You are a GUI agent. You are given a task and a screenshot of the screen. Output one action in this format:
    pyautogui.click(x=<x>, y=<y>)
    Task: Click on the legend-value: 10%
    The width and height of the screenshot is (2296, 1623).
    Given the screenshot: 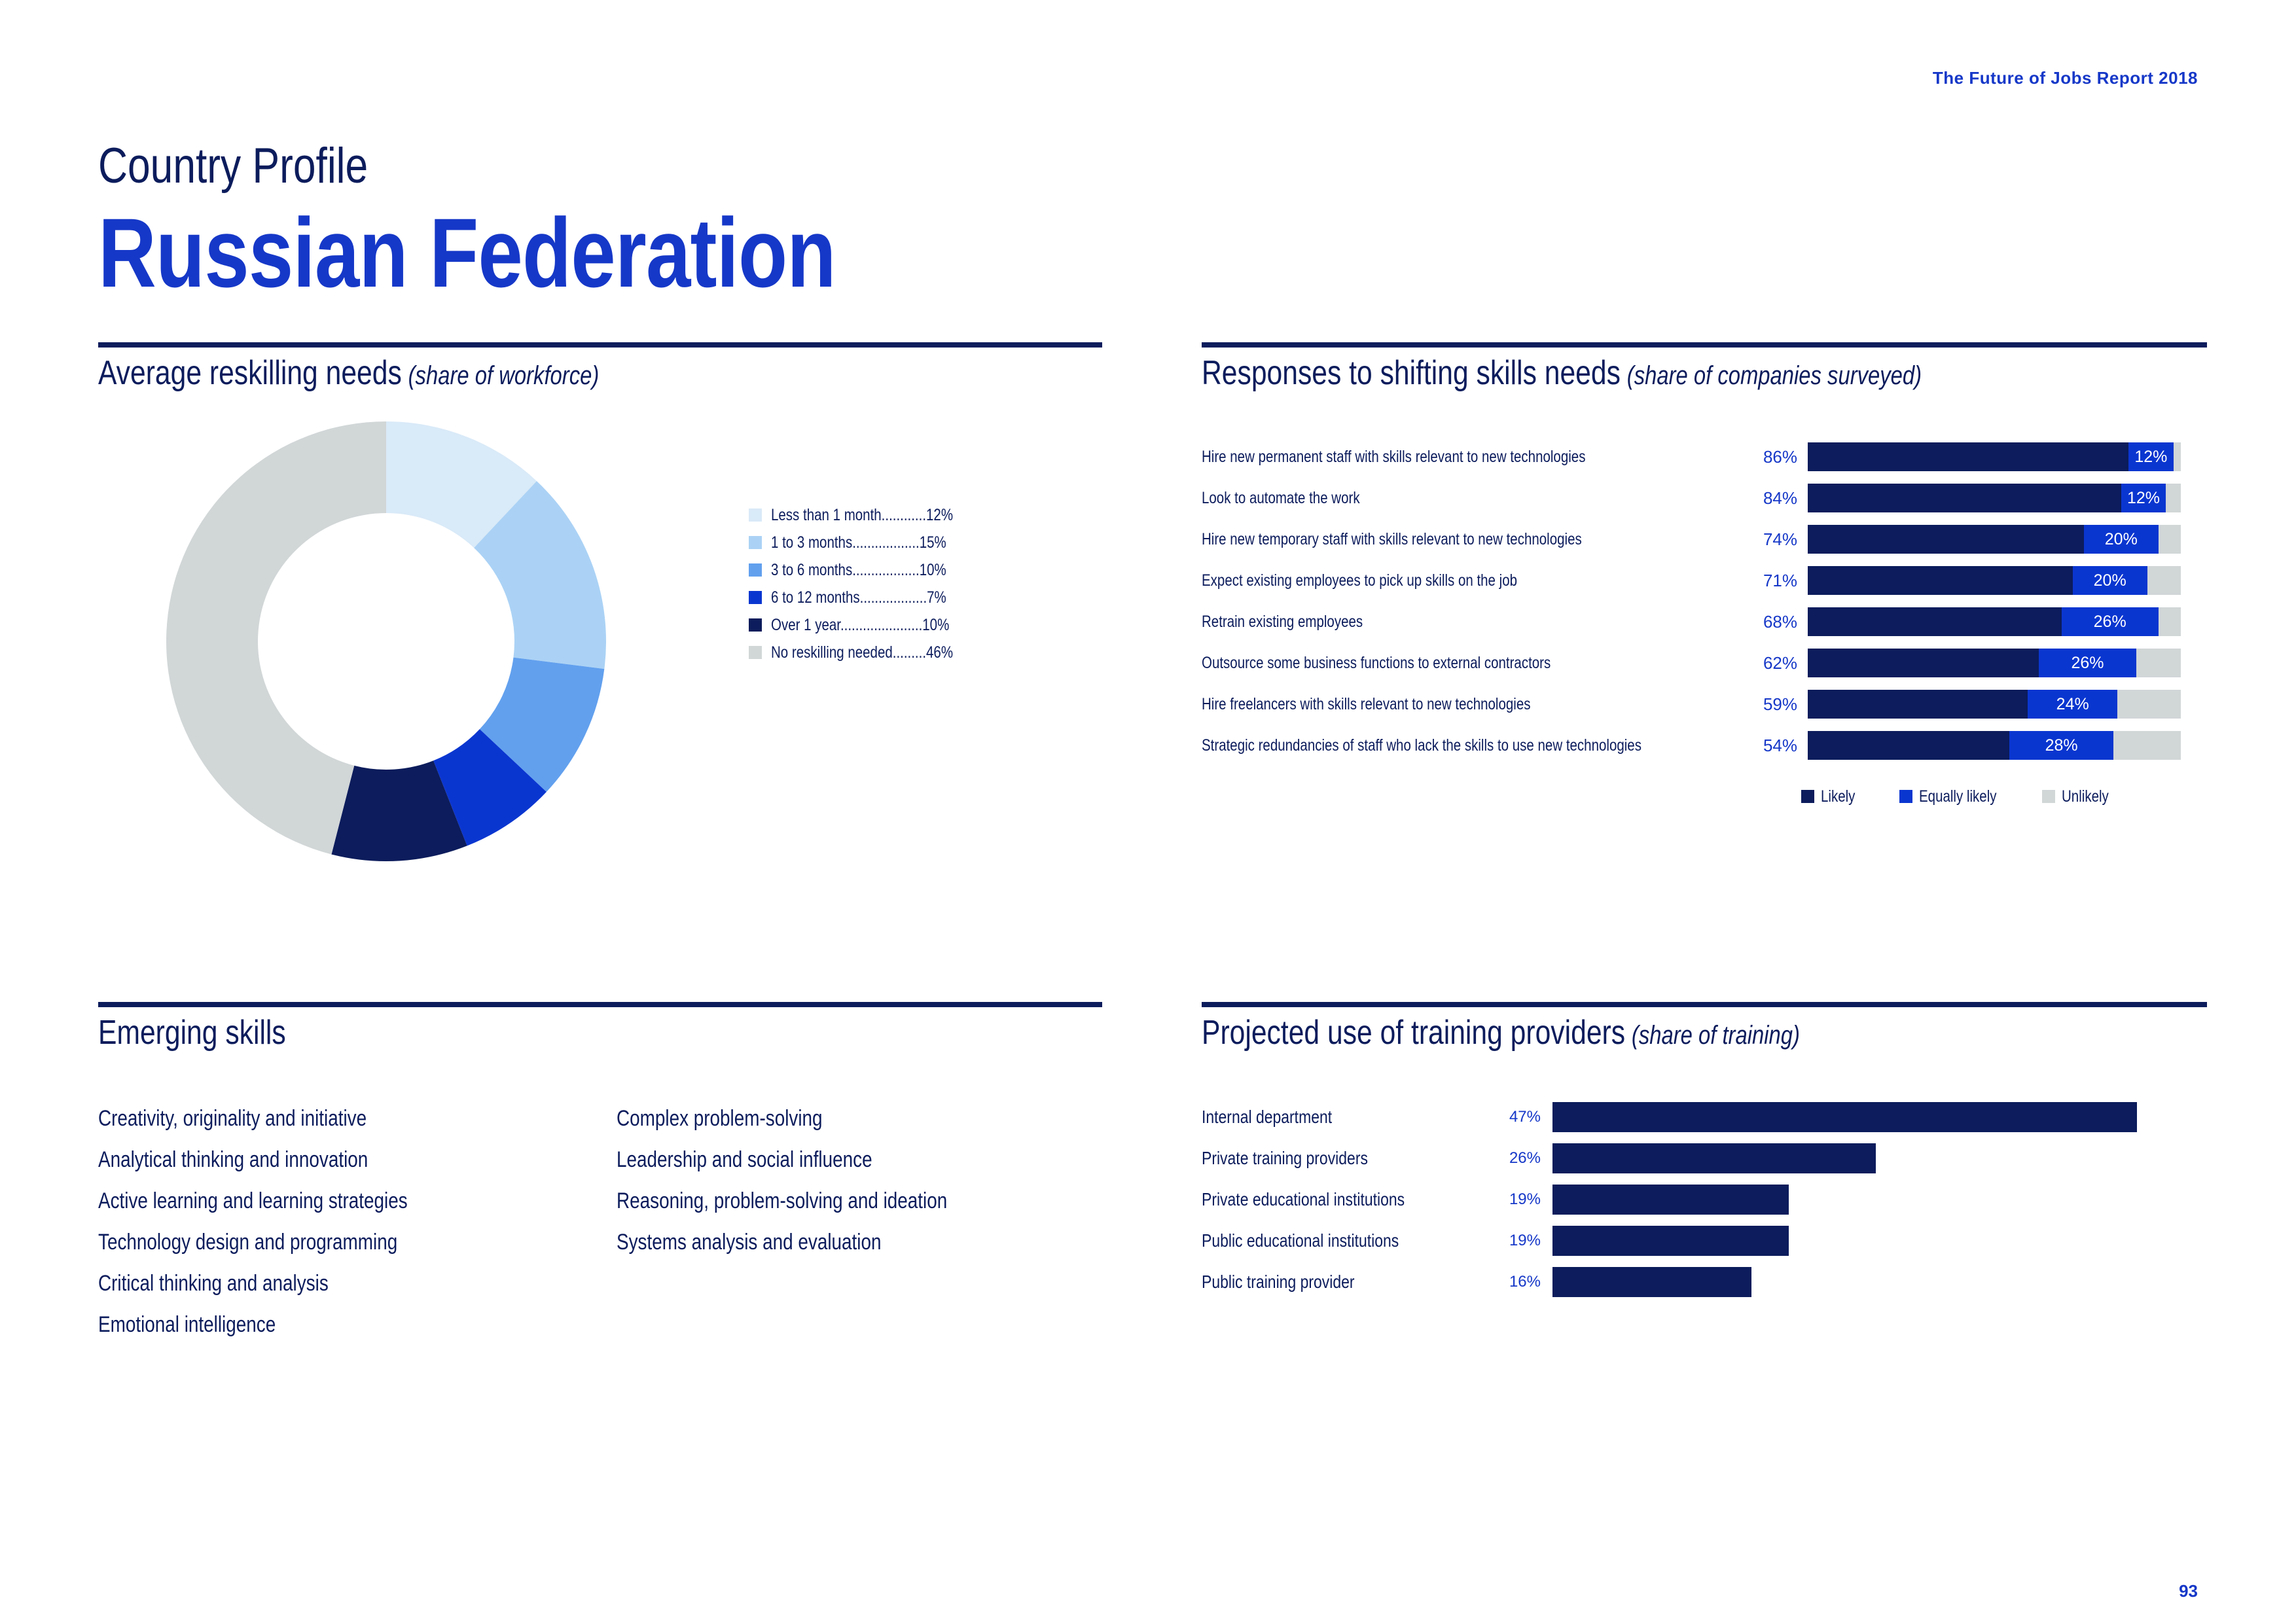 What is the action you would take?
    pyautogui.click(x=932, y=569)
    